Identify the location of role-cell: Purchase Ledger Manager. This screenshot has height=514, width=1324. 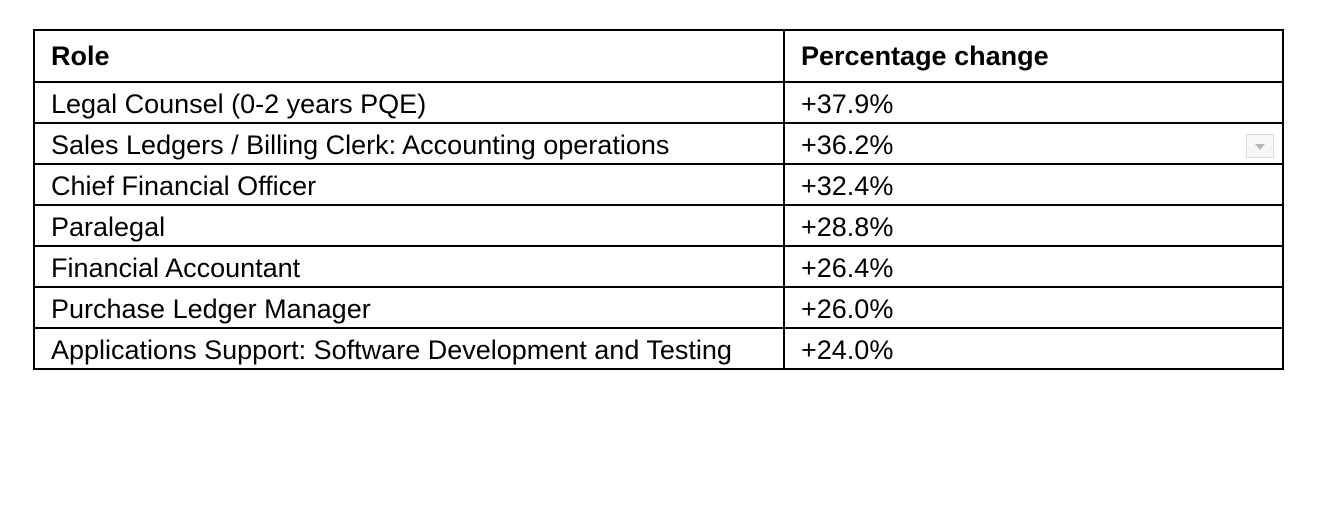
(409, 307).